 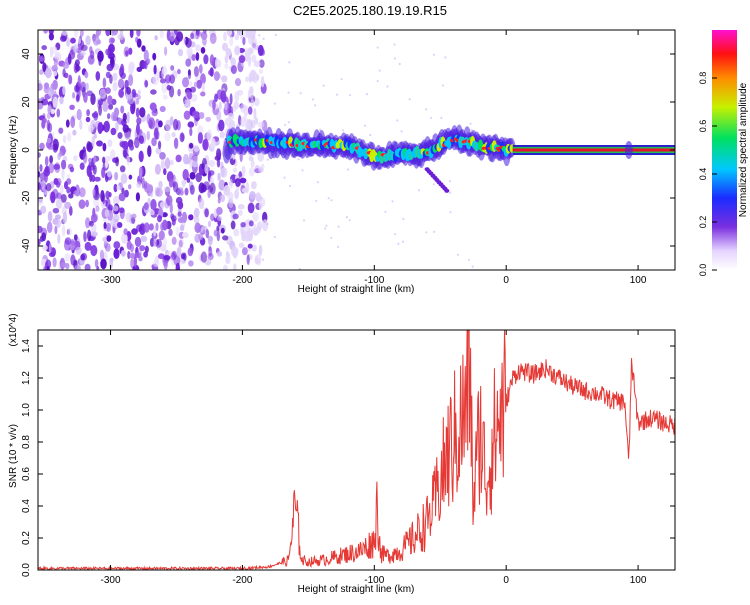 I want to click on colorbar-tick-label: 0.4, so click(x=703, y=174).